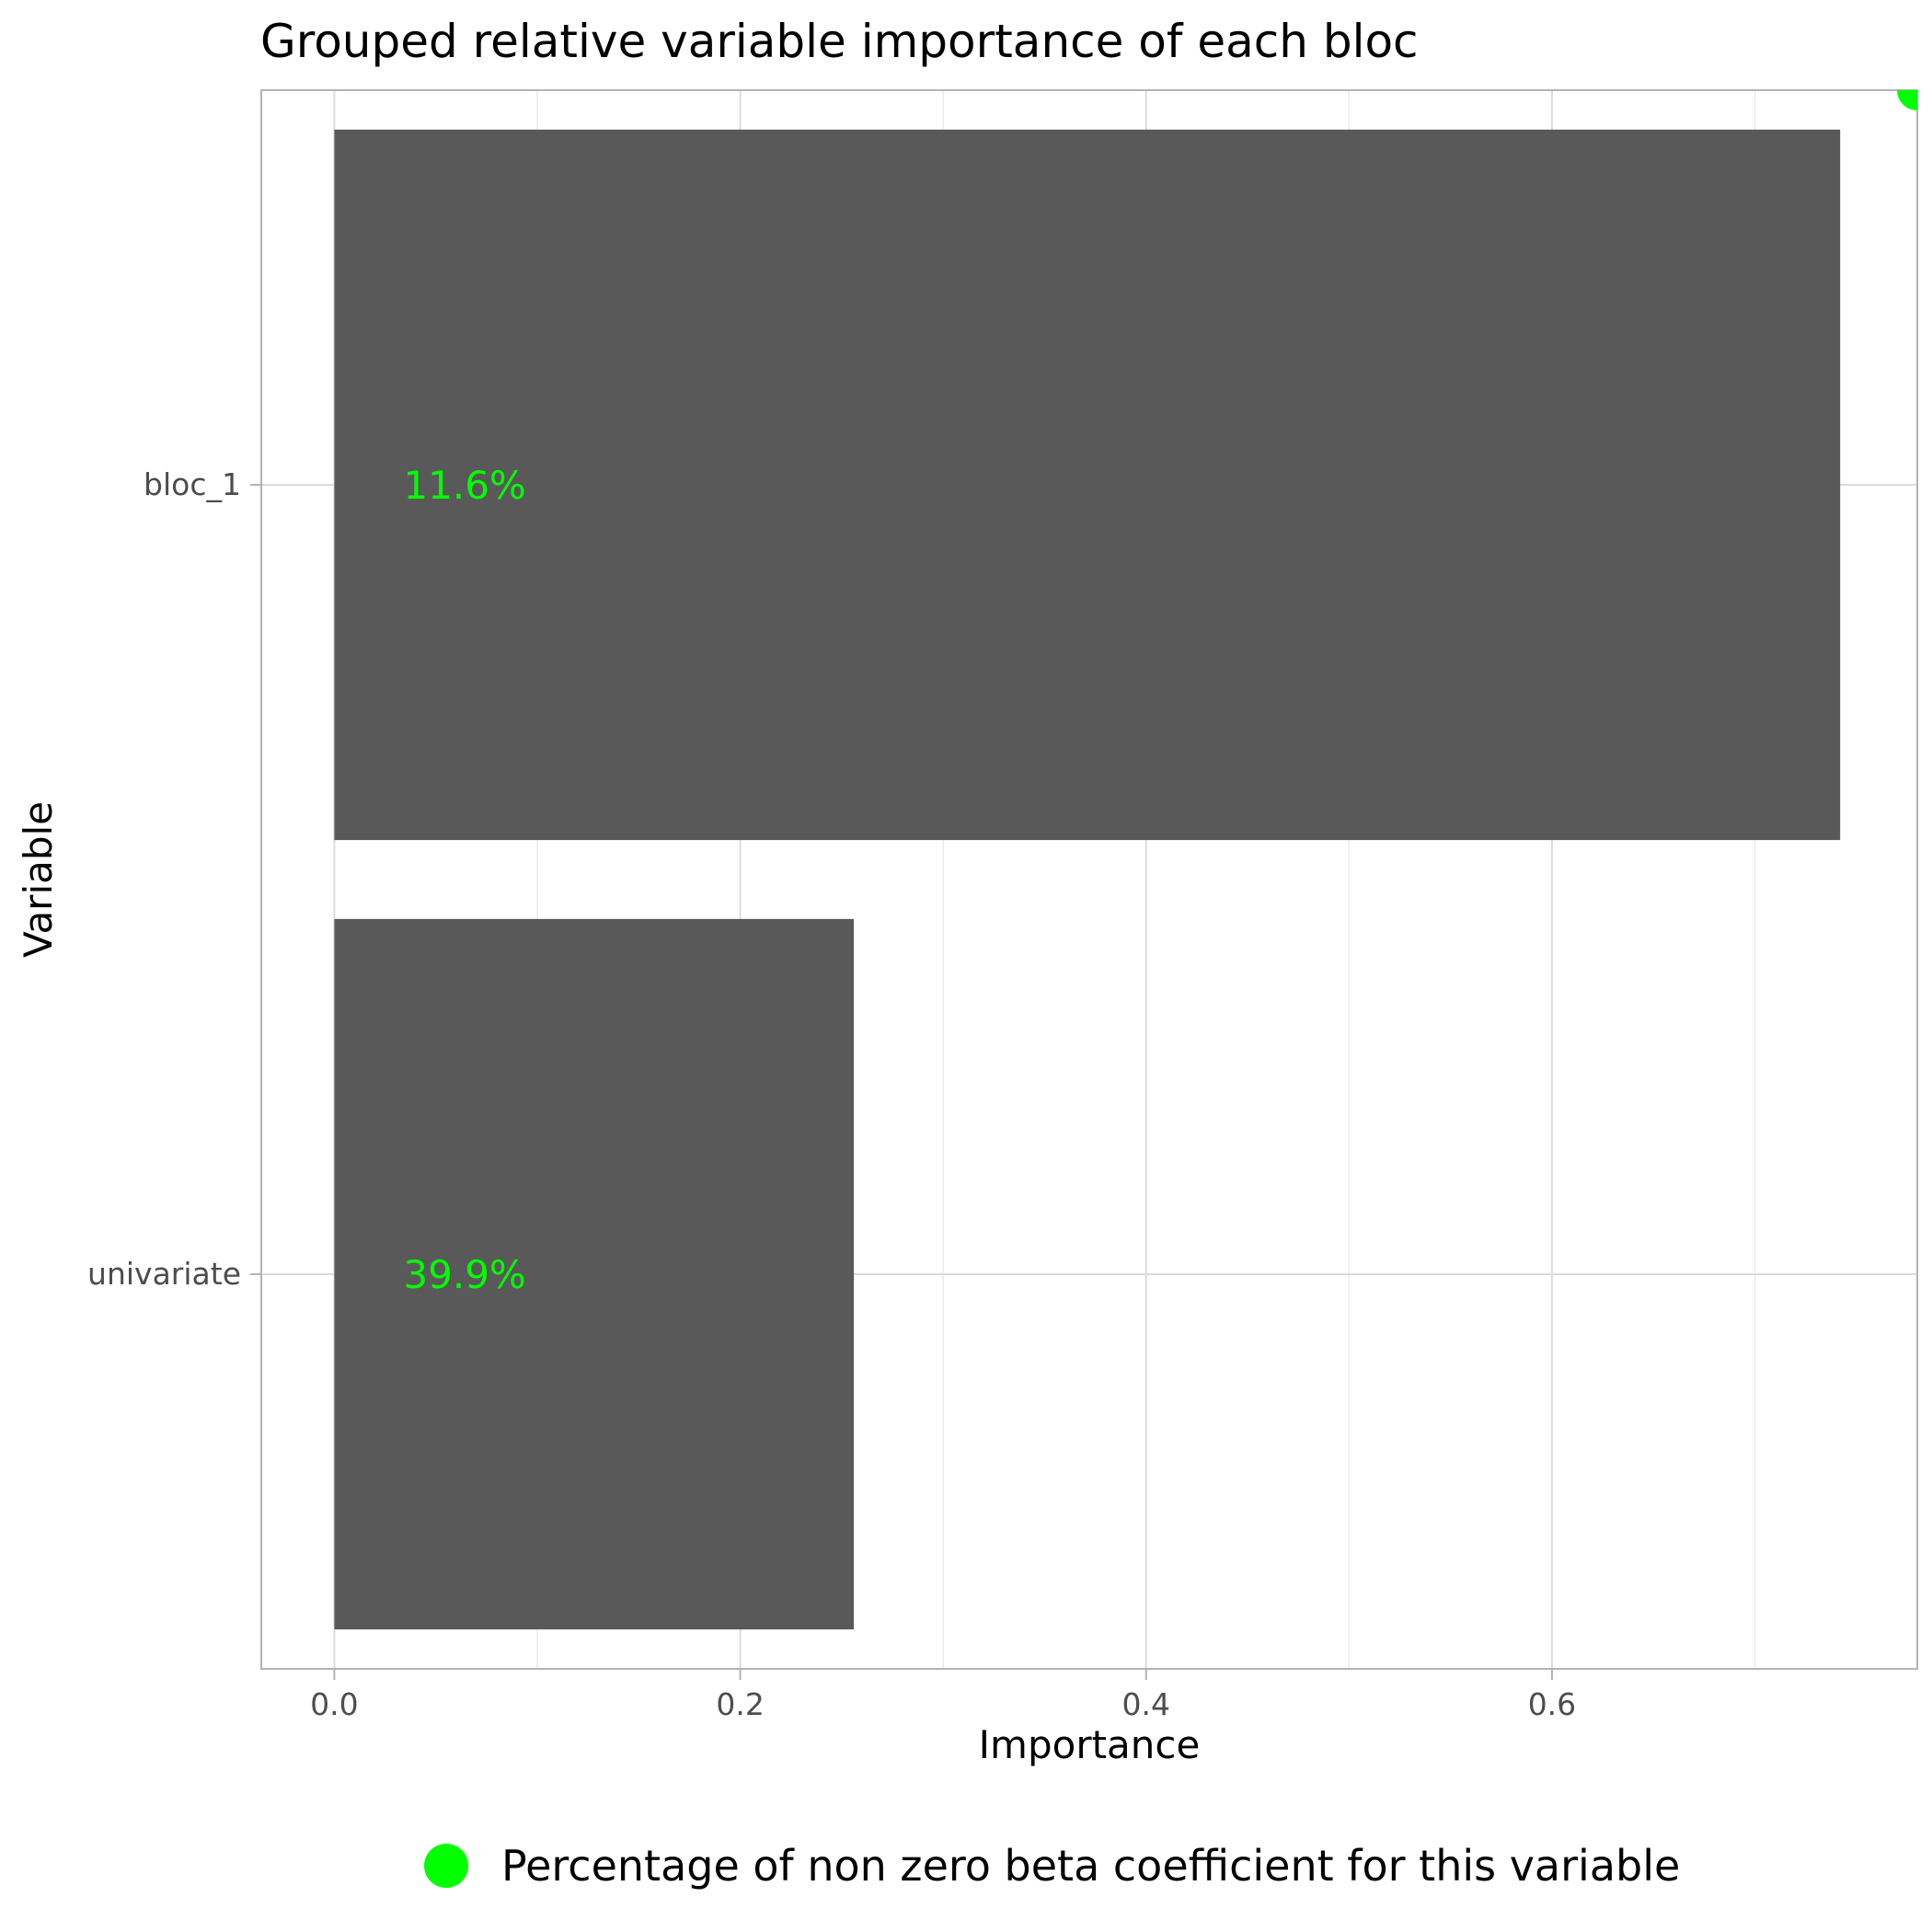 The image size is (1932, 1932). What do you see at coordinates (594, 1274) in the screenshot?
I see `bar-univariate` at bounding box center [594, 1274].